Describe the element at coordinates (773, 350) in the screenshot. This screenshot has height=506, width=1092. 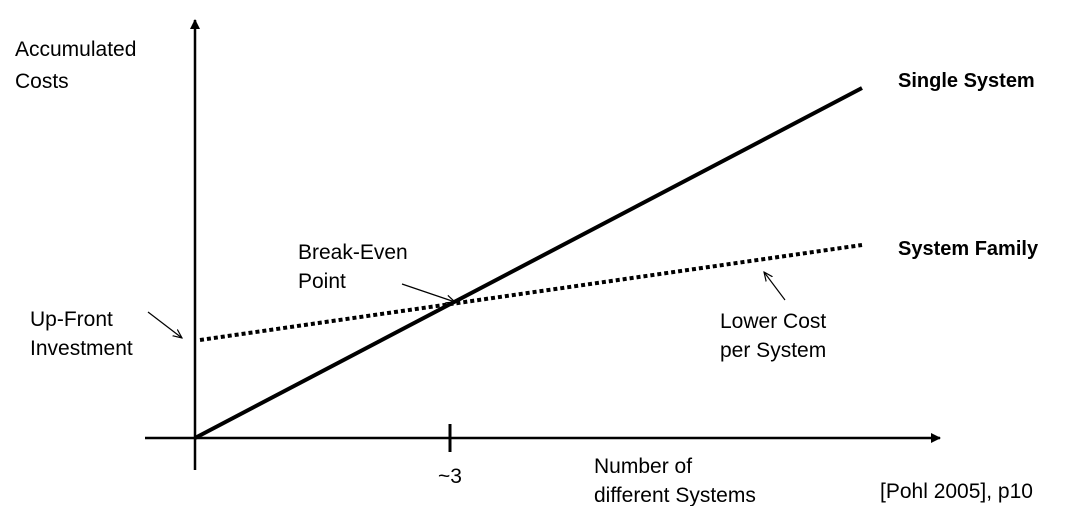
I see `annotation: per System` at that location.